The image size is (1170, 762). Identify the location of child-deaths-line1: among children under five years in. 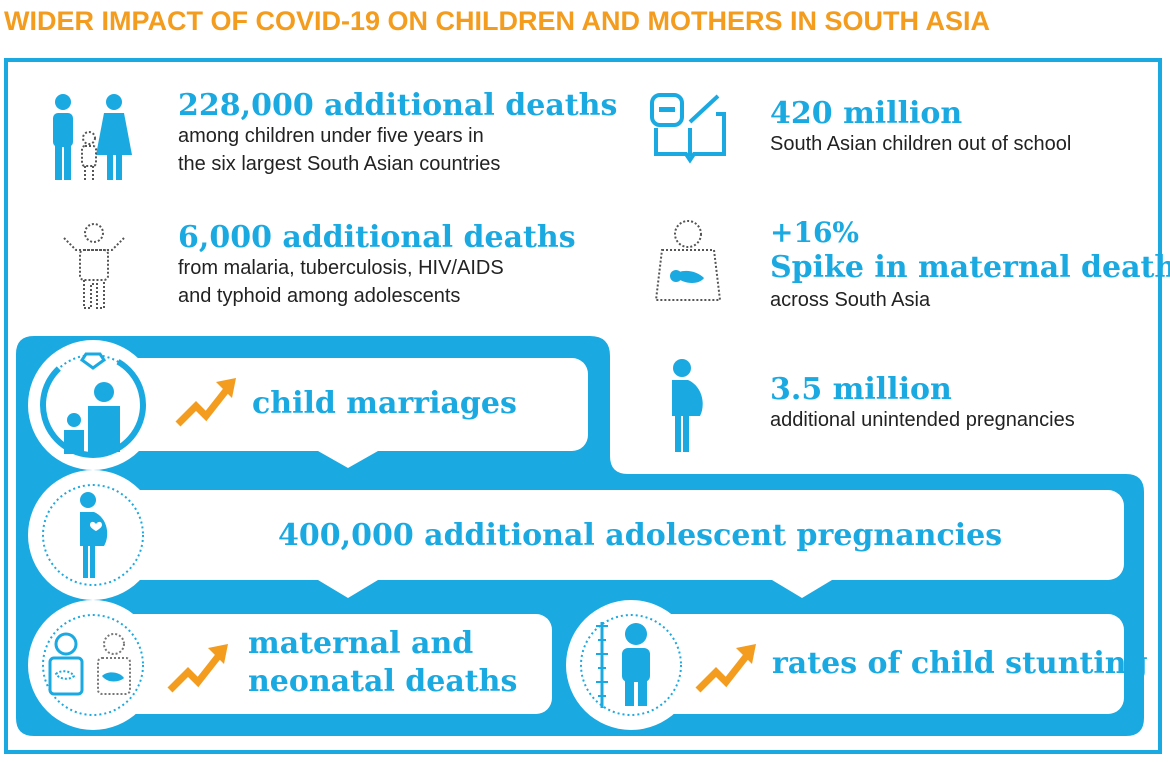
(331, 136).